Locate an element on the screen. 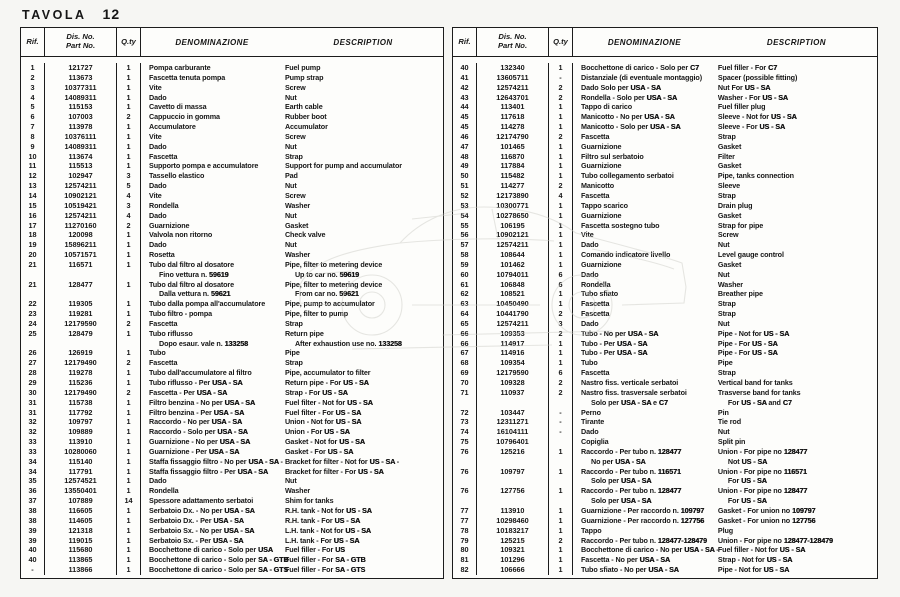 Image resolution: width=900 pixels, height=597 pixels. cell-description: For US - SA is located at coordinates (747, 481).